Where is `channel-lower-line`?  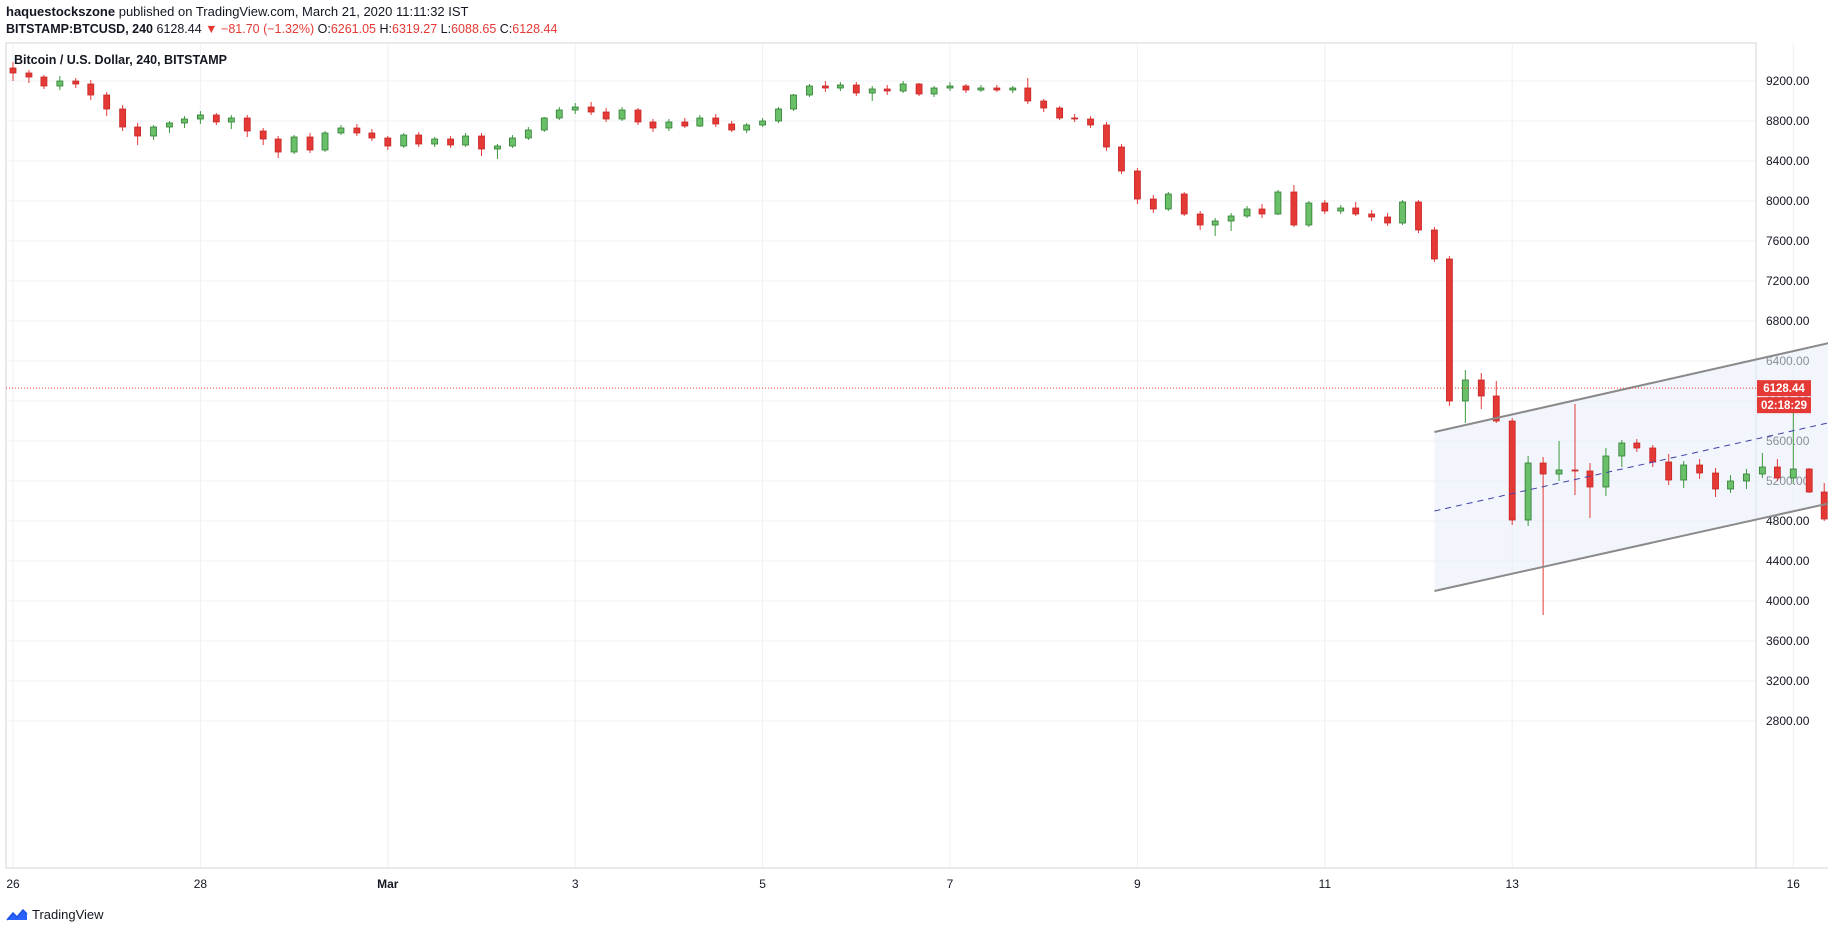
channel-lower-line is located at coordinates (1631, 458).